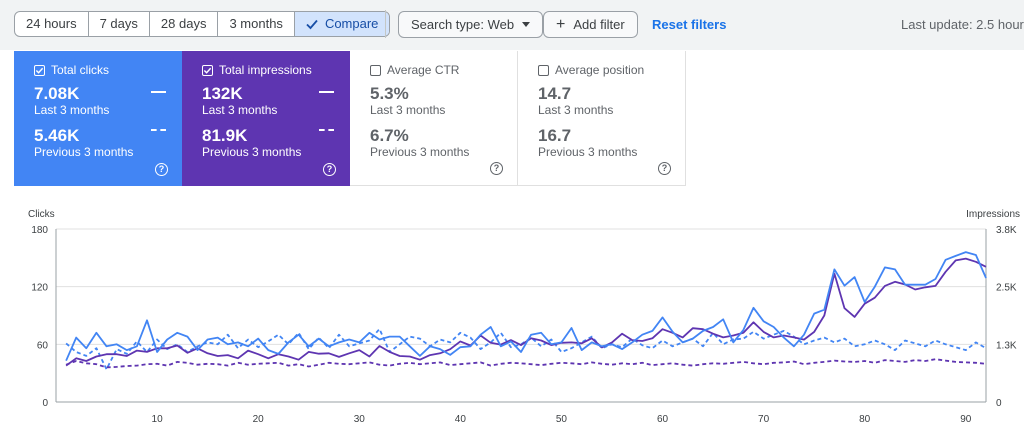 This screenshot has height=434, width=1024. What do you see at coordinates (526, 363) in the screenshot?
I see `impressions-previous-line` at bounding box center [526, 363].